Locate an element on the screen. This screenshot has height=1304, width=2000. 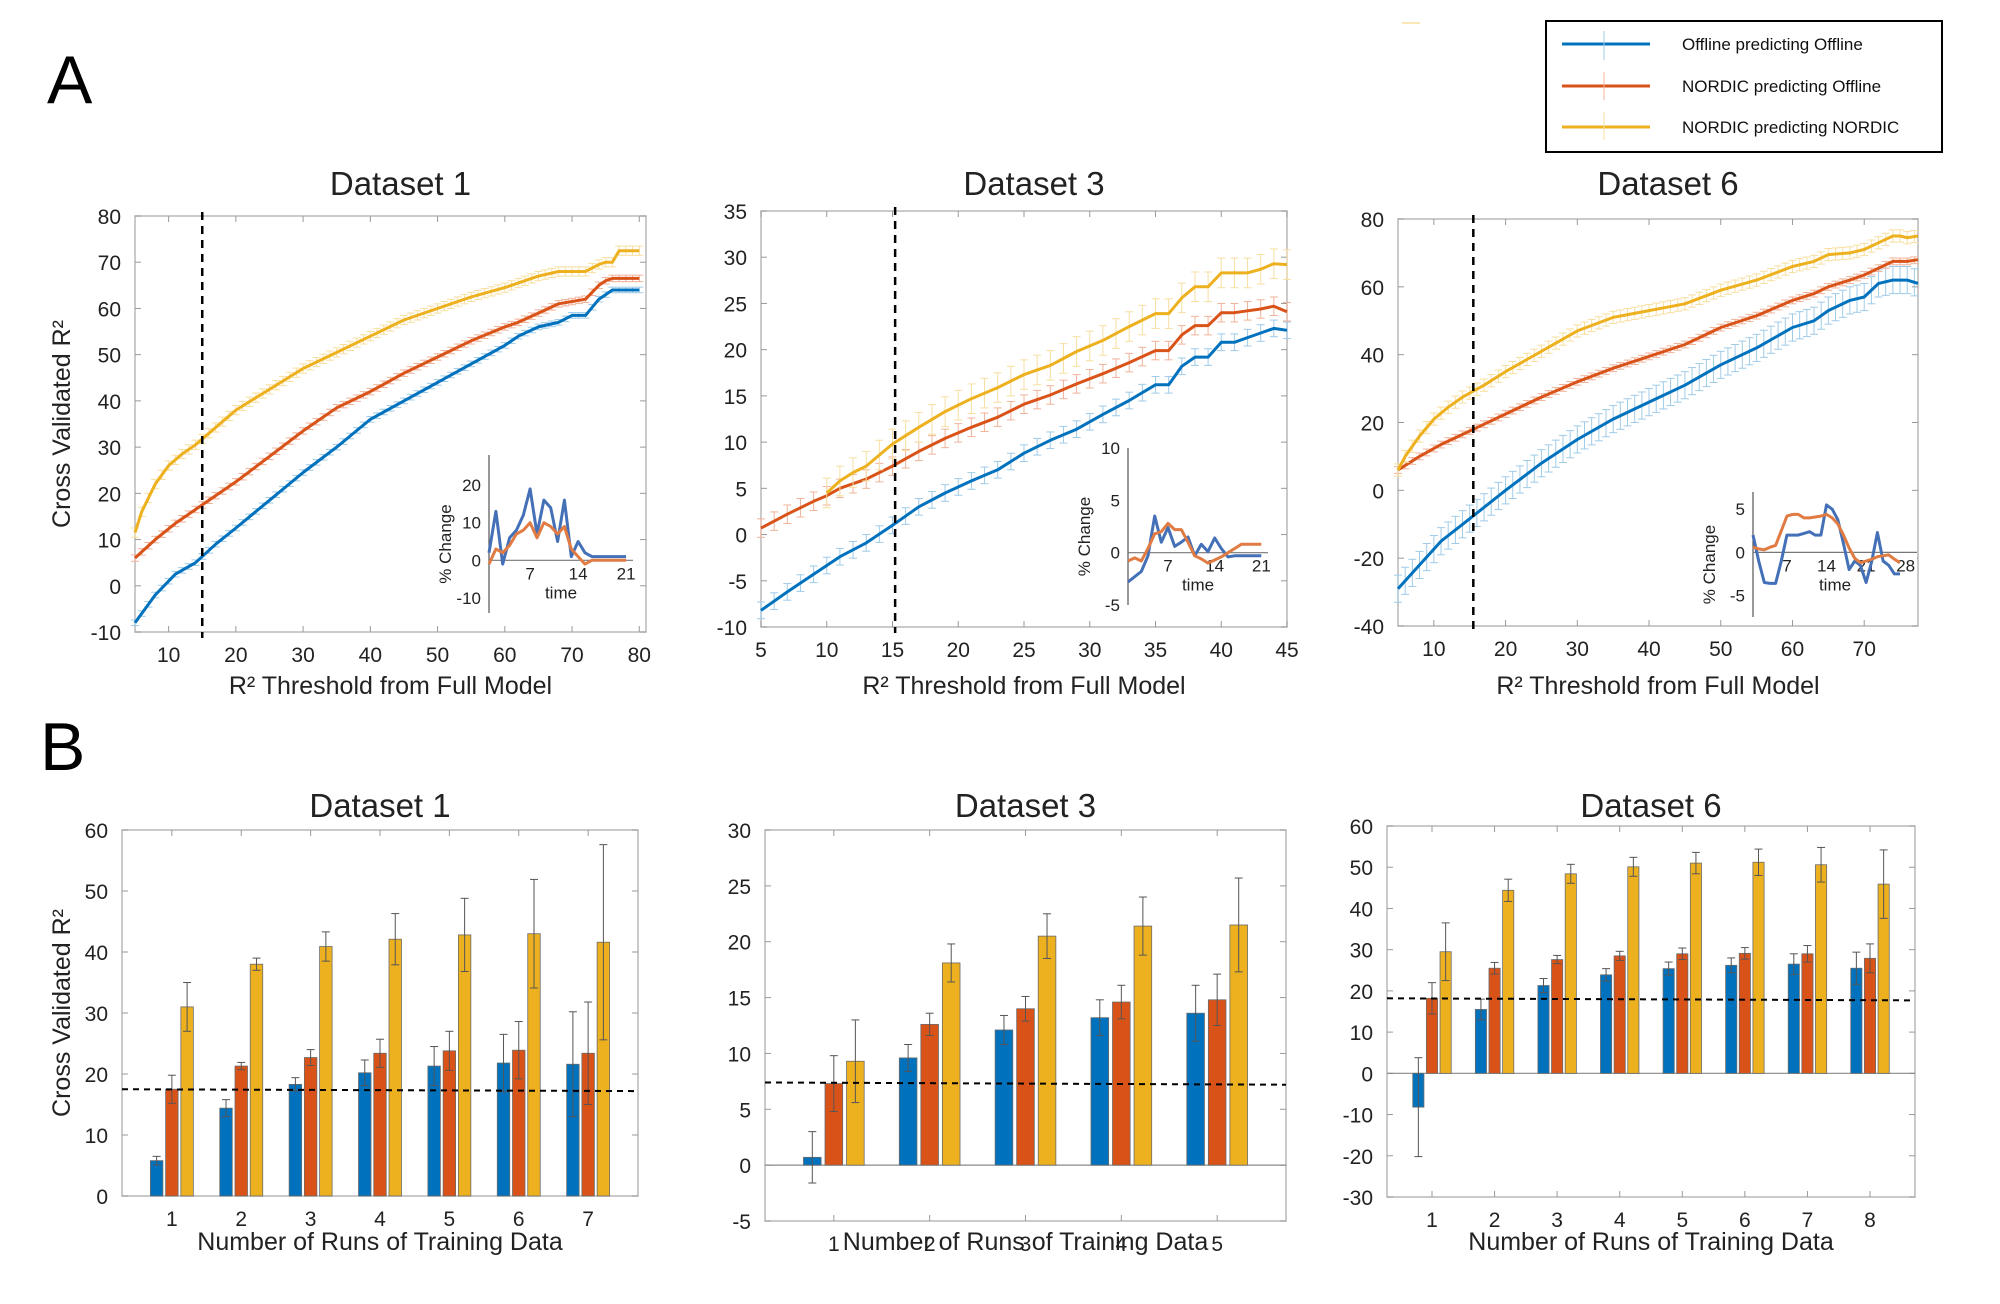
inset-x-tick-label: 21 is located at coordinates (626, 573).